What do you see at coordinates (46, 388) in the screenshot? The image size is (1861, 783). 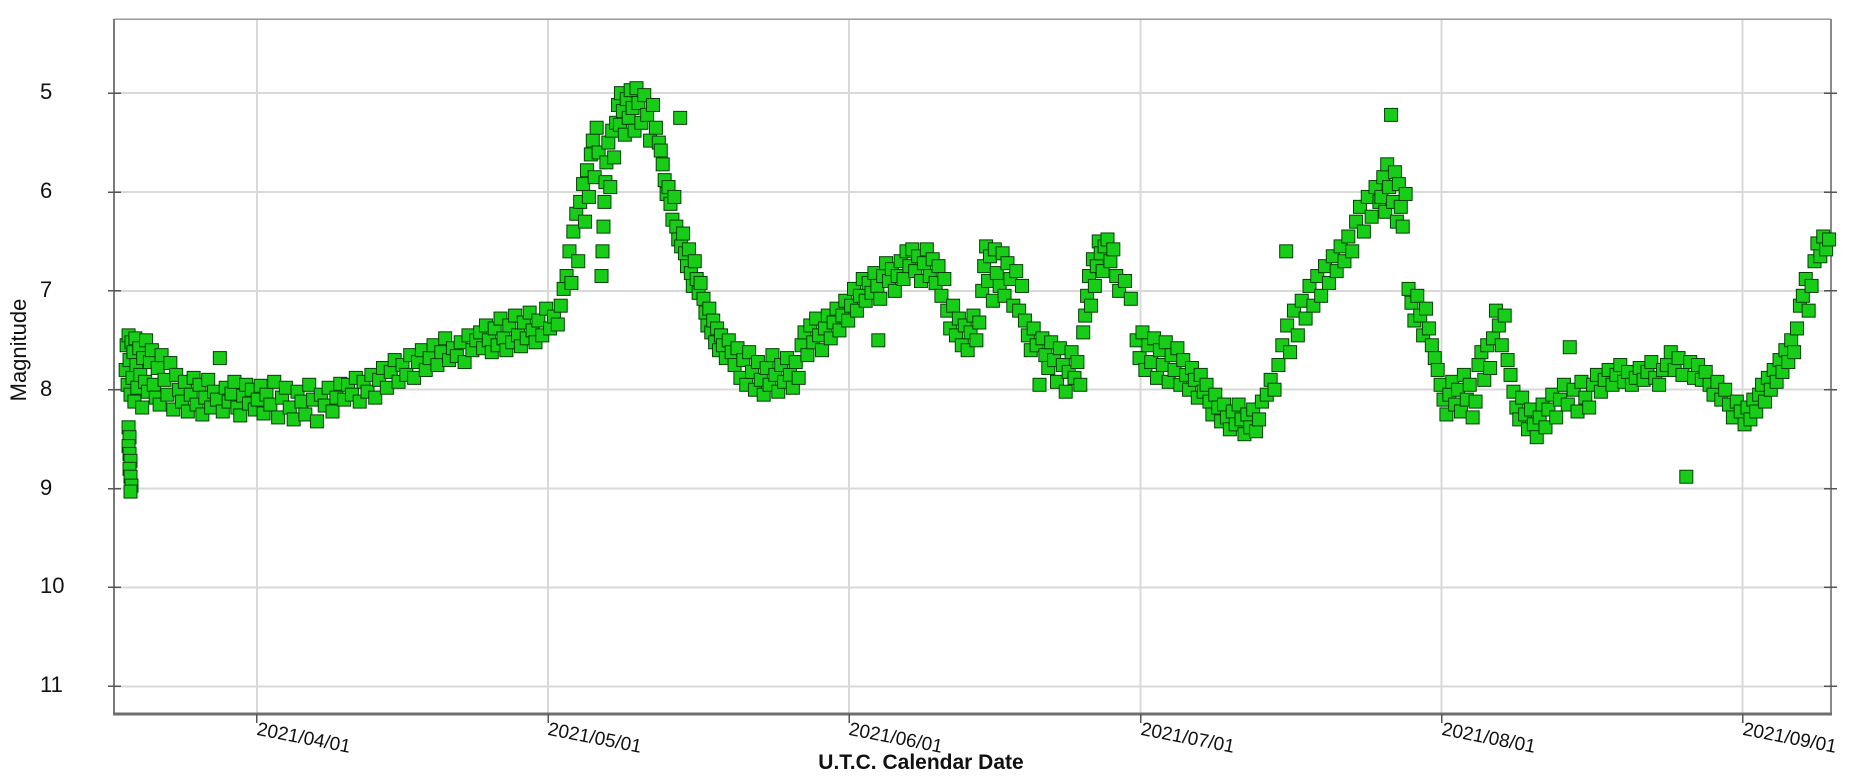 I see `y-tick-label: 8` at bounding box center [46, 388].